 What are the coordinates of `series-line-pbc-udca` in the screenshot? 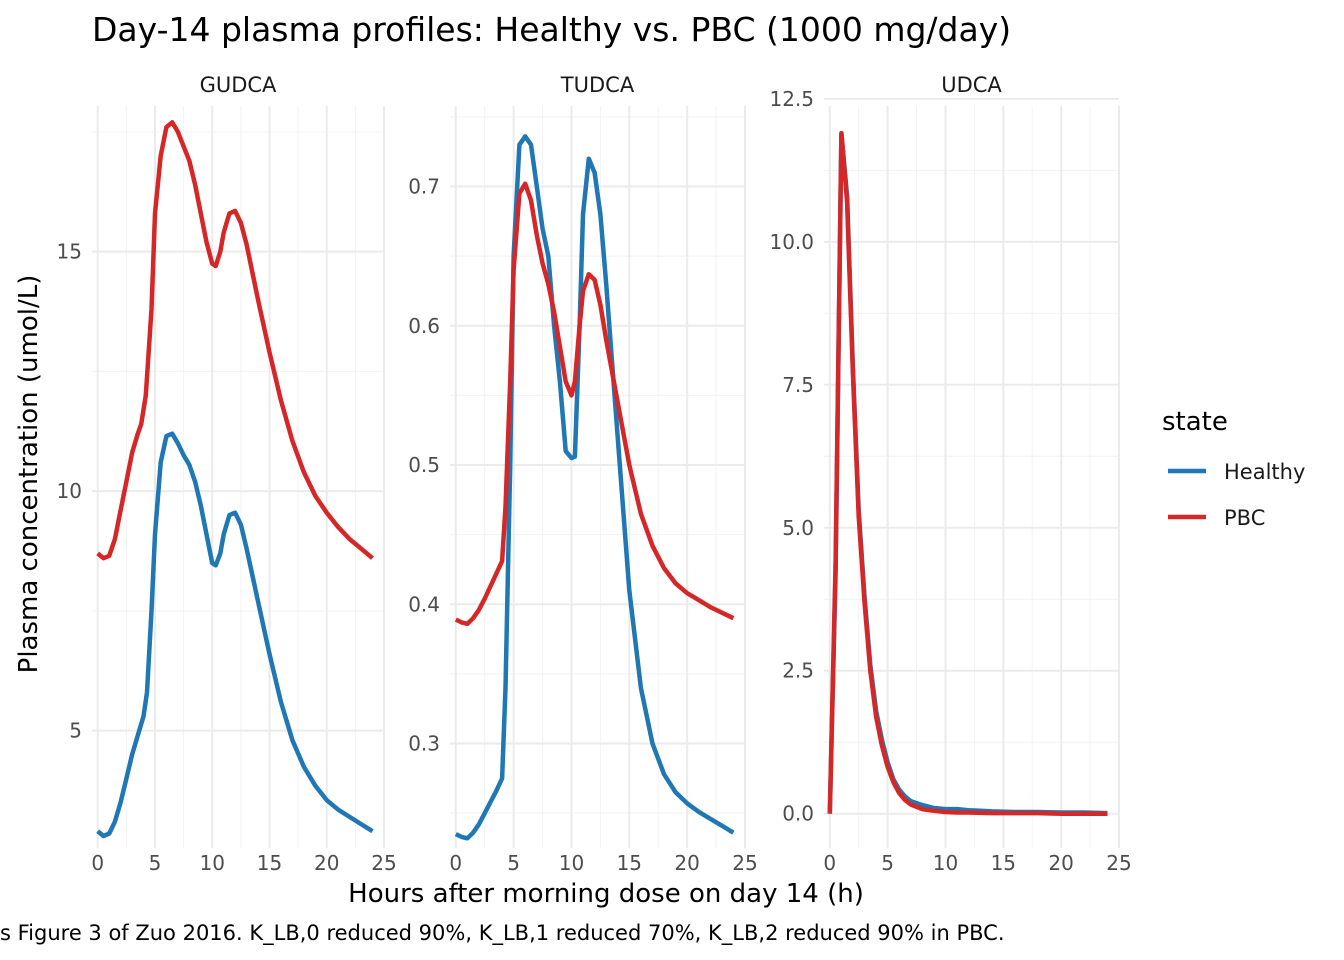 It's located at (967, 473).